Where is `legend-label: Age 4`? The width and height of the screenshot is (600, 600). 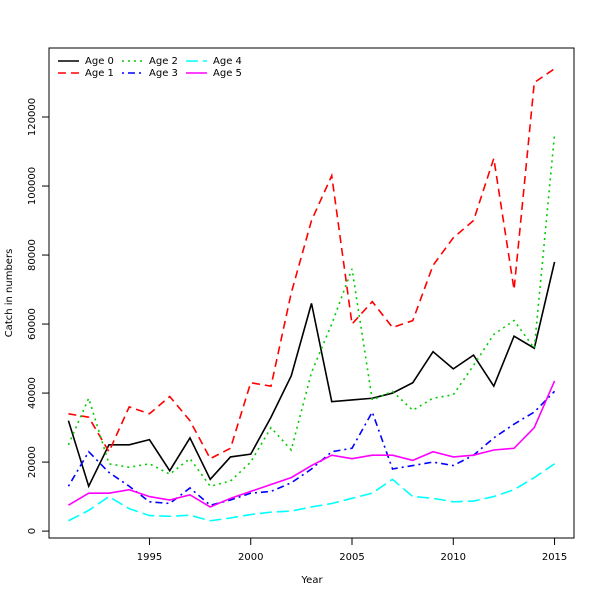
legend-label: Age 4 is located at coordinates (227, 61).